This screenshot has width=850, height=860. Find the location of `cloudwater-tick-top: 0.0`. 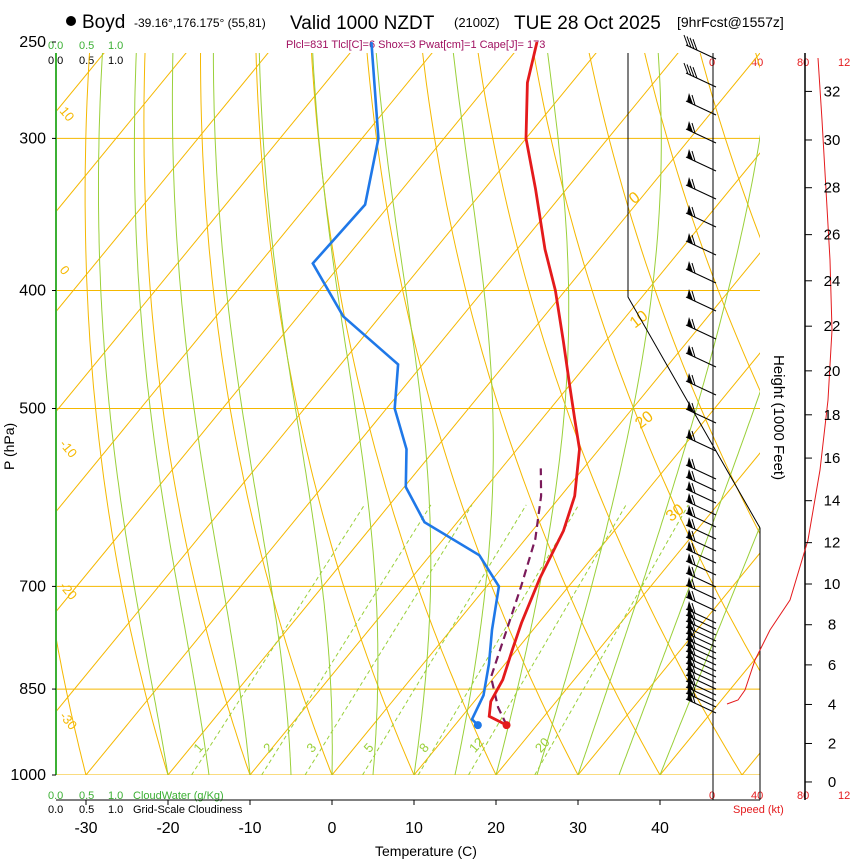

cloudwater-tick-top: 0.0 is located at coordinates (55, 46).